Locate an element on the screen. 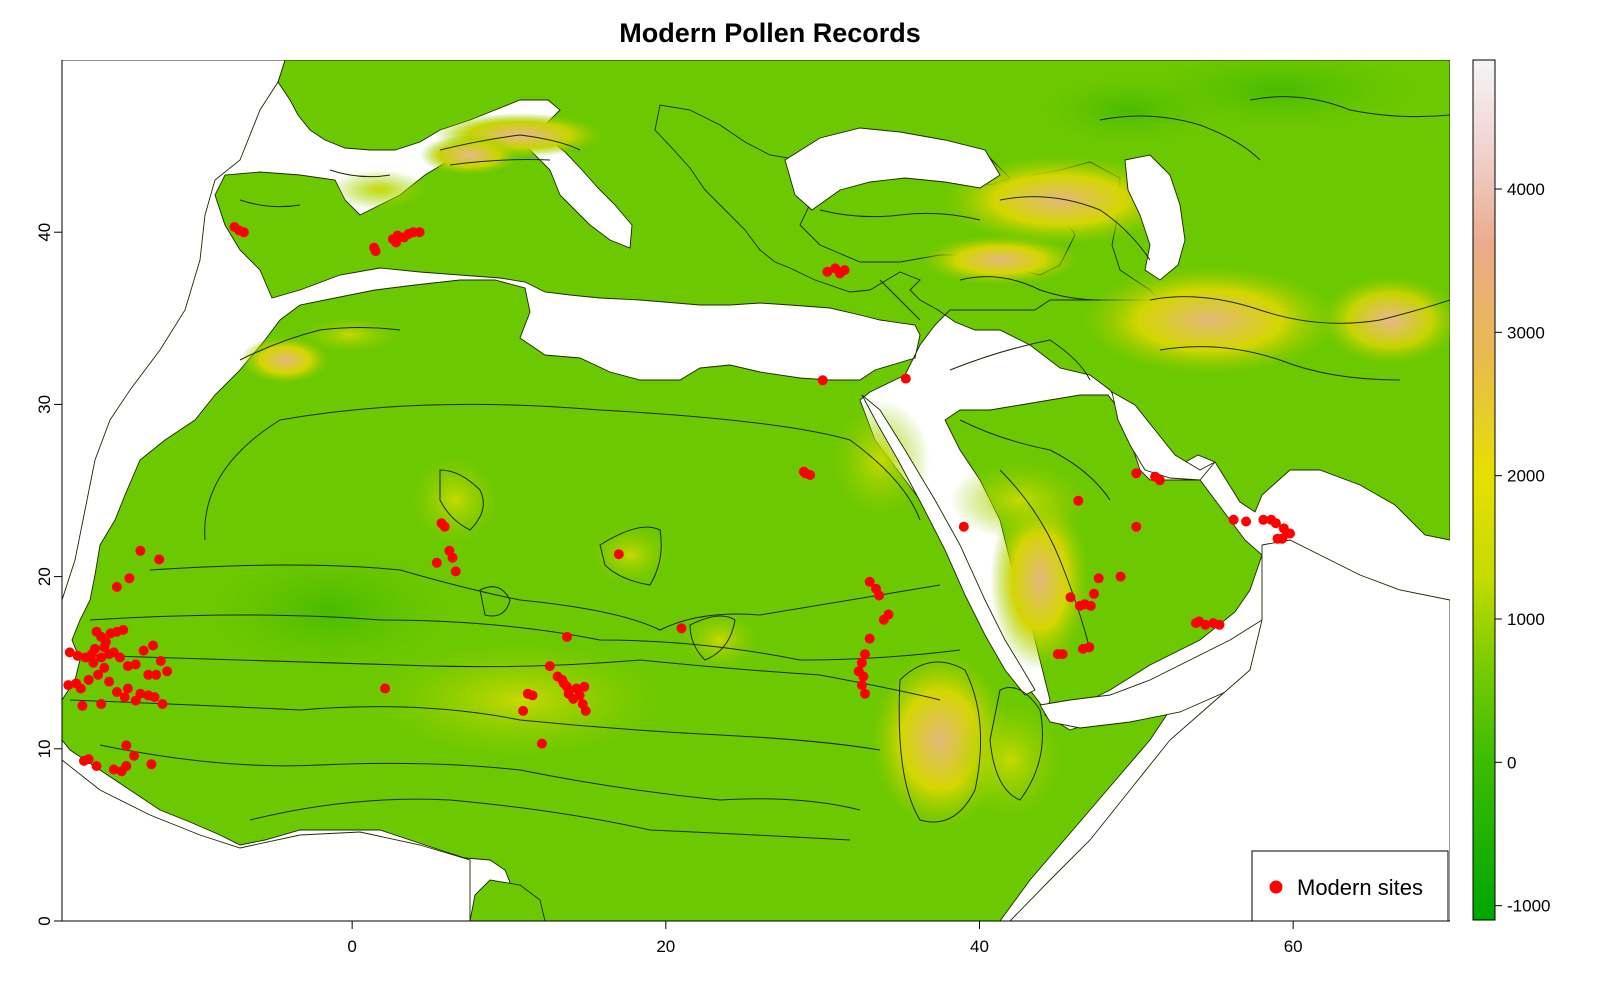  legend: Modern sites is located at coordinates (1350, 886).